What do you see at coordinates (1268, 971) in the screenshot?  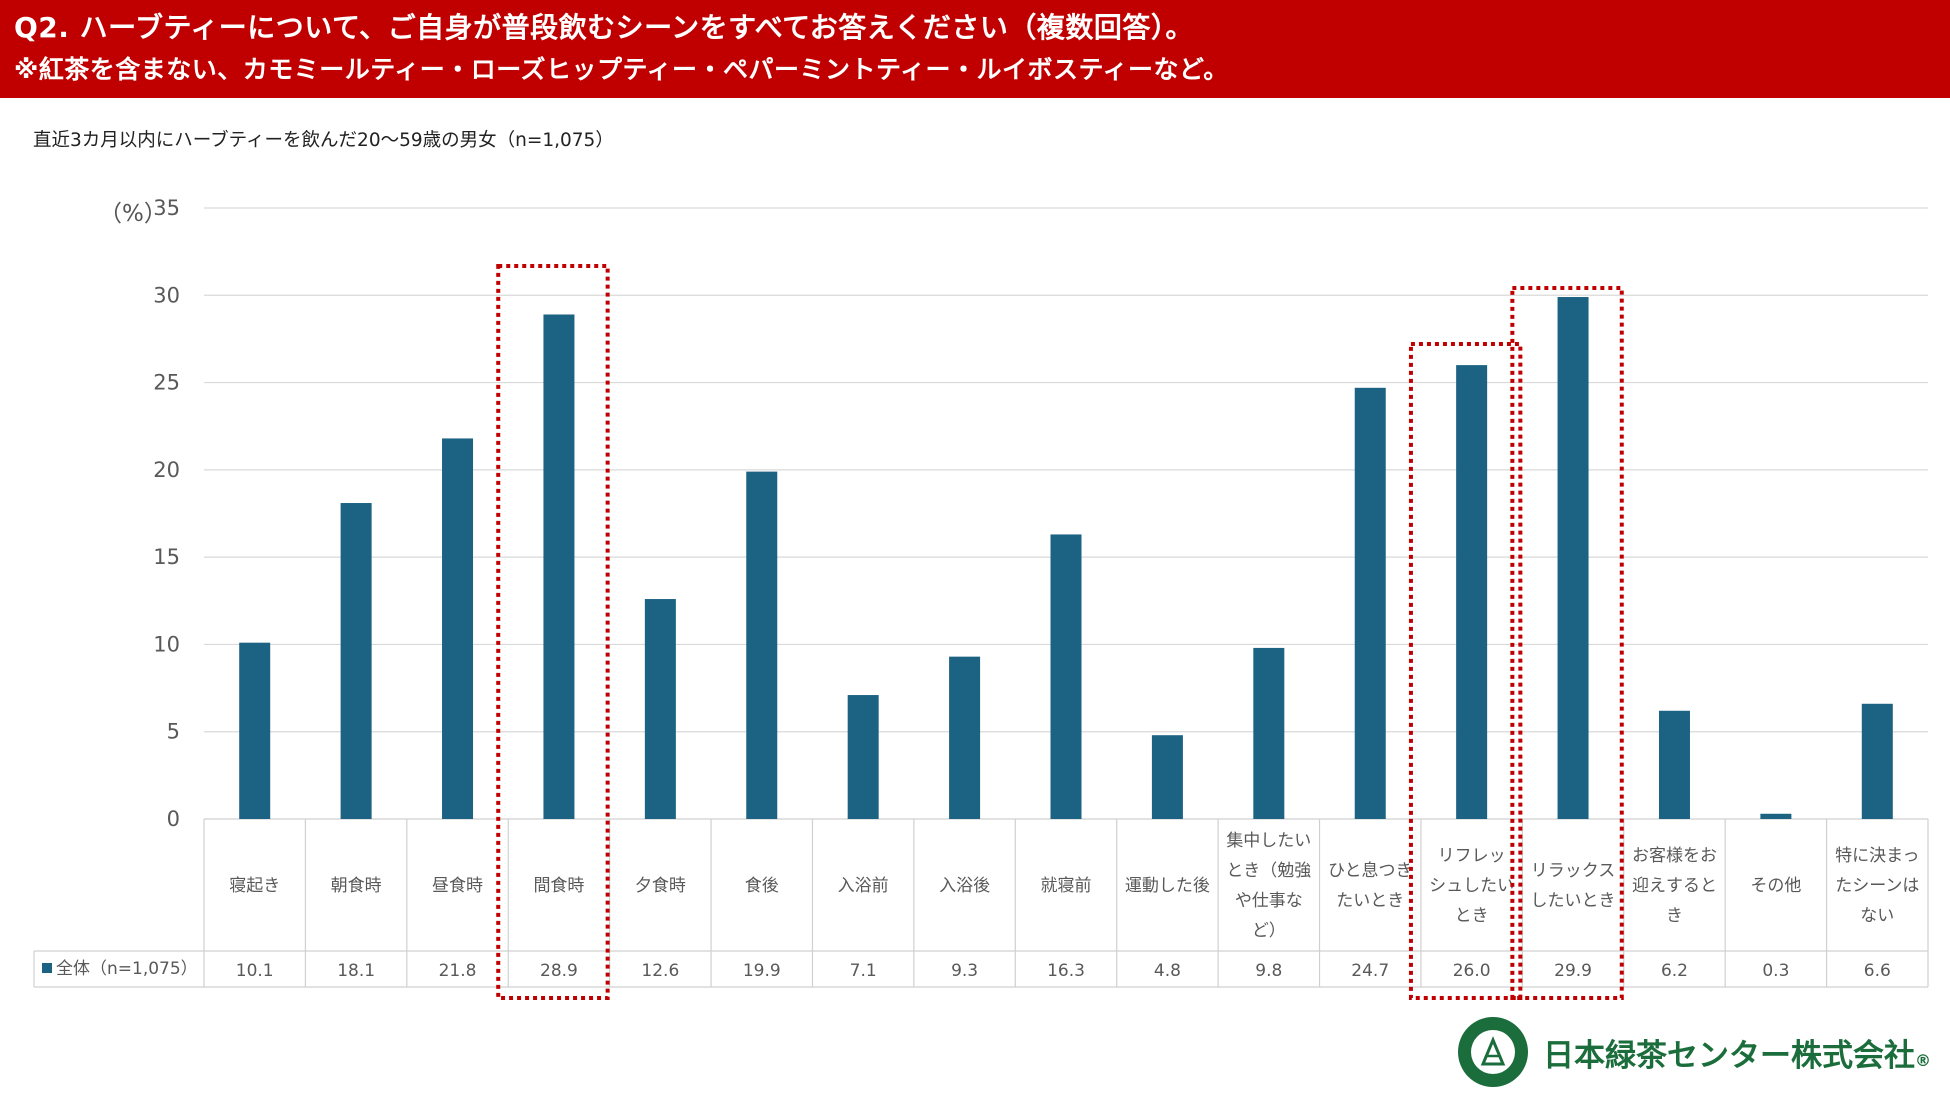 I see `data-label: 9.8` at bounding box center [1268, 971].